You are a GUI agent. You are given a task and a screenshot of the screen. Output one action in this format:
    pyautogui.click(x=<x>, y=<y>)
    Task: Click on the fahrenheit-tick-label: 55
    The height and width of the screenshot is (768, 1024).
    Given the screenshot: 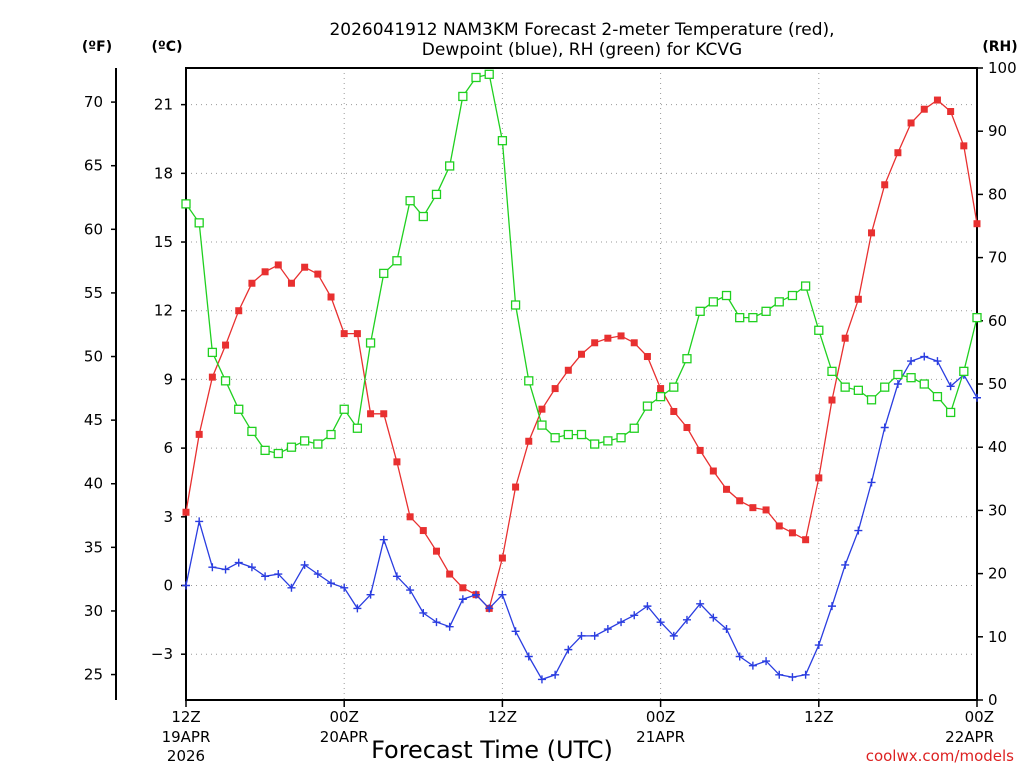 What is the action you would take?
    pyautogui.click(x=93, y=293)
    